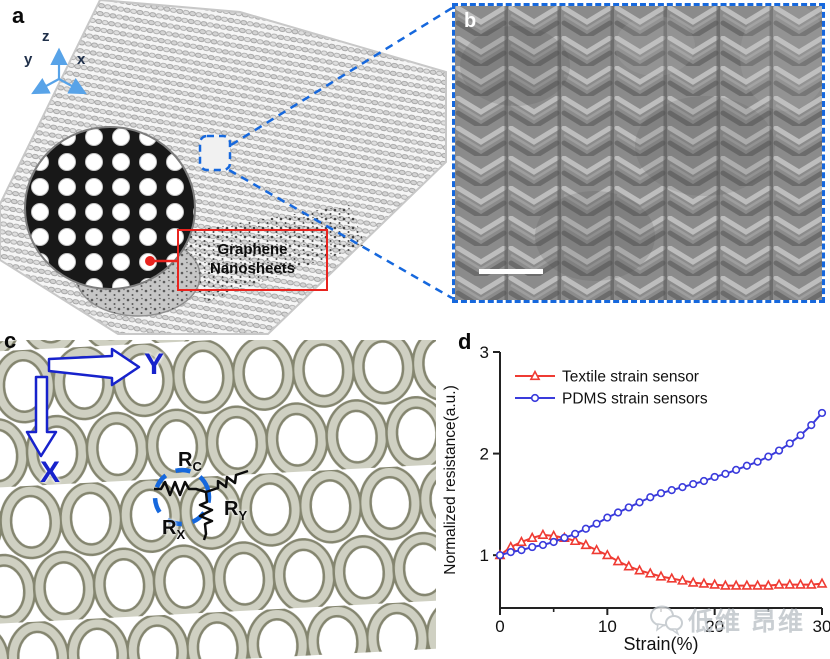 Image resolution: width=830 pixels, height=659 pixels. What do you see at coordinates (484, 352) in the screenshot?
I see `svg-text: 3` at bounding box center [484, 352].